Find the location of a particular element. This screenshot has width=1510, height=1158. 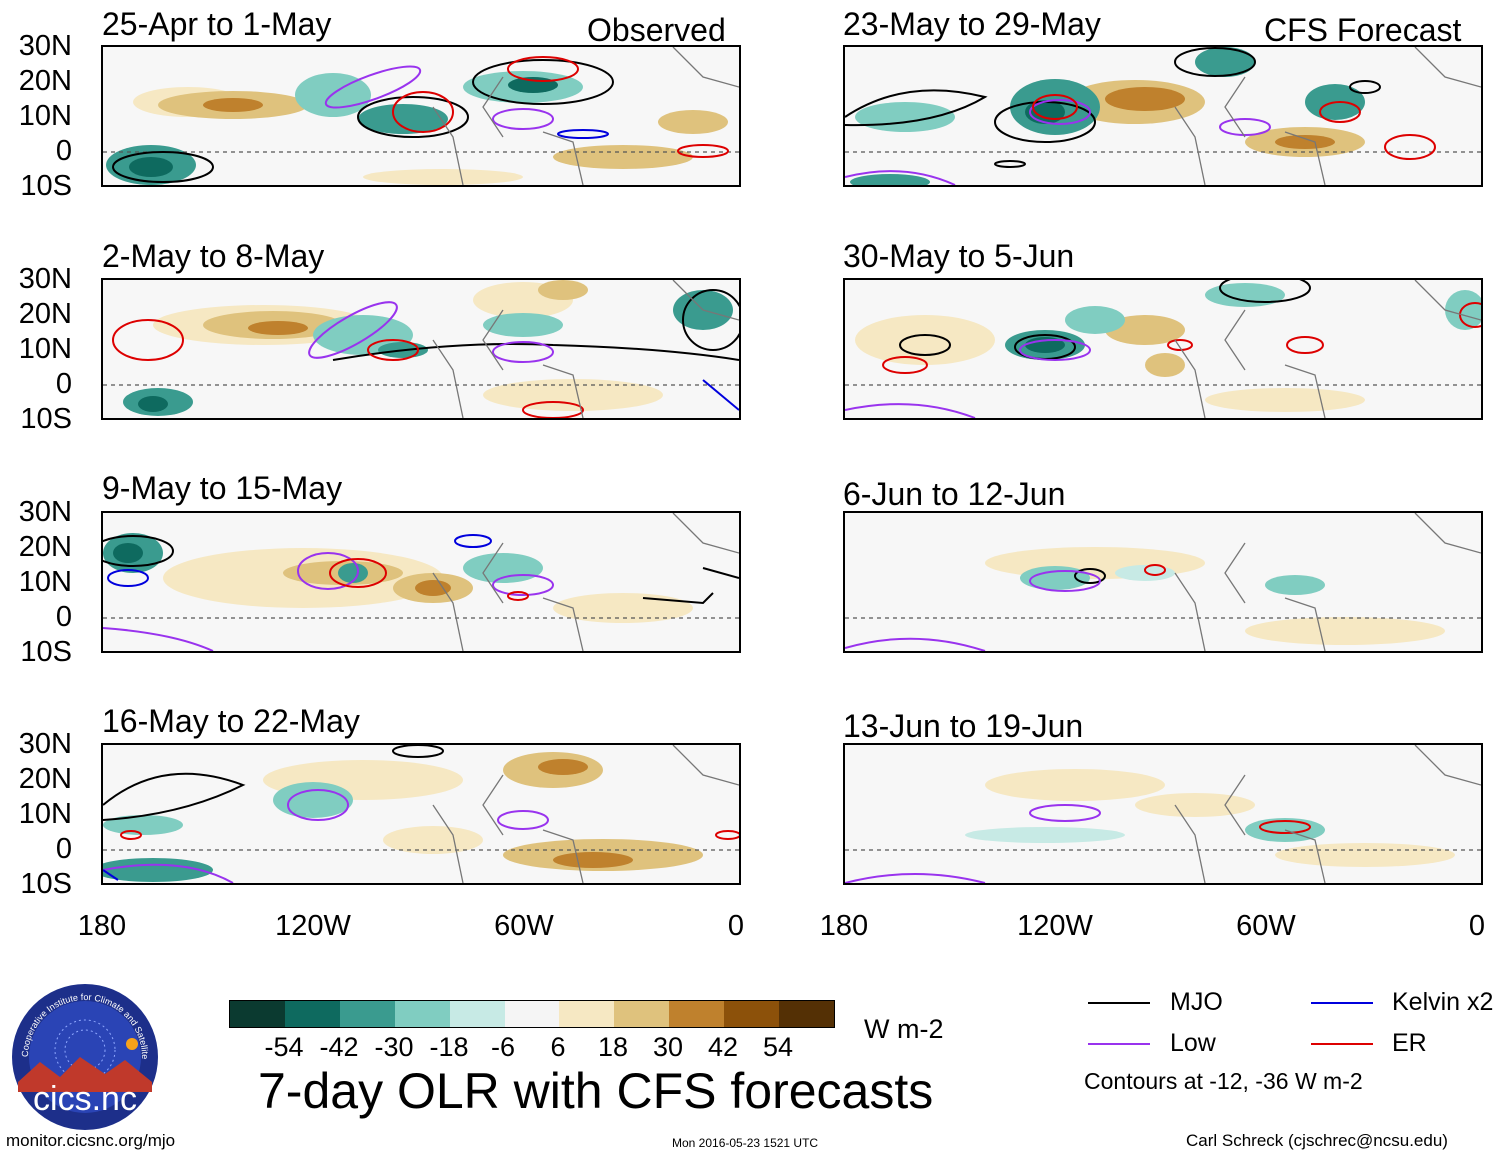

legend-label: ER is located at coordinates (1409, 1043).